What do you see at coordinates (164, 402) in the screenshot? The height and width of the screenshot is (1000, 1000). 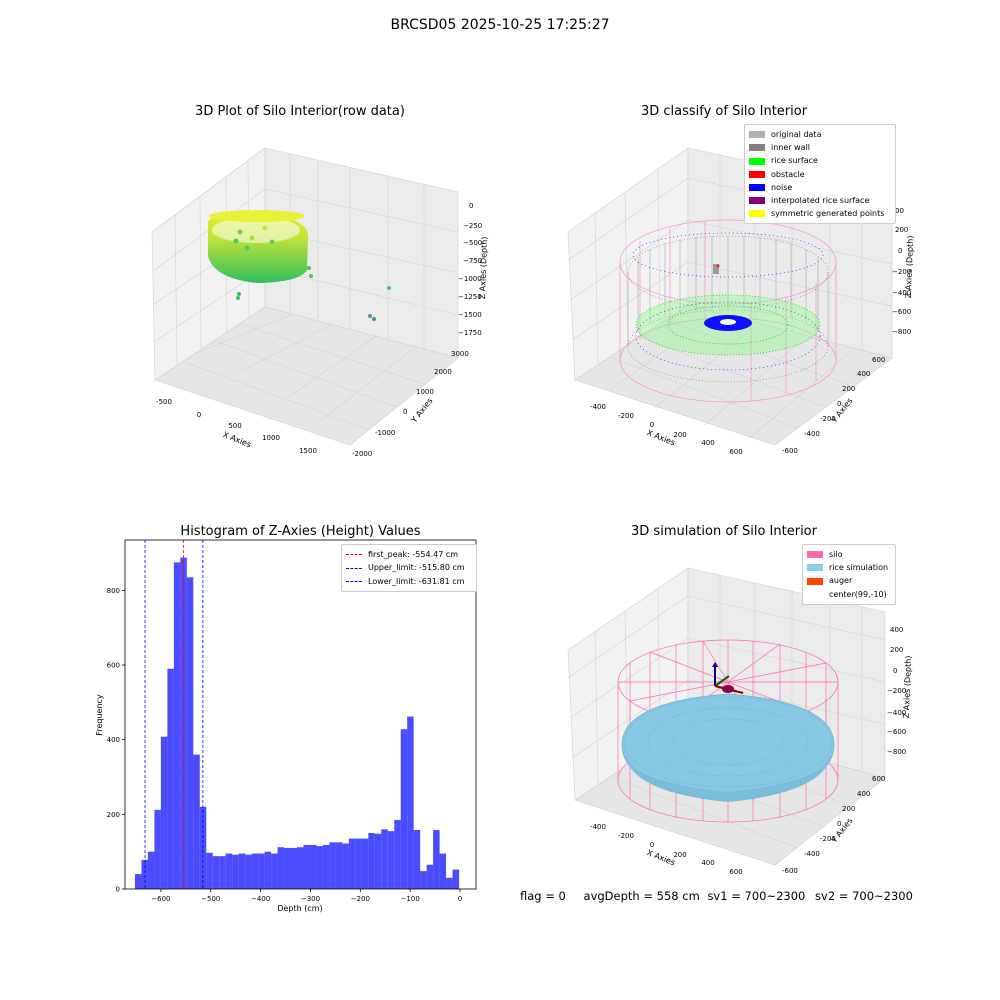 I see `raw-xtick: -500` at bounding box center [164, 402].